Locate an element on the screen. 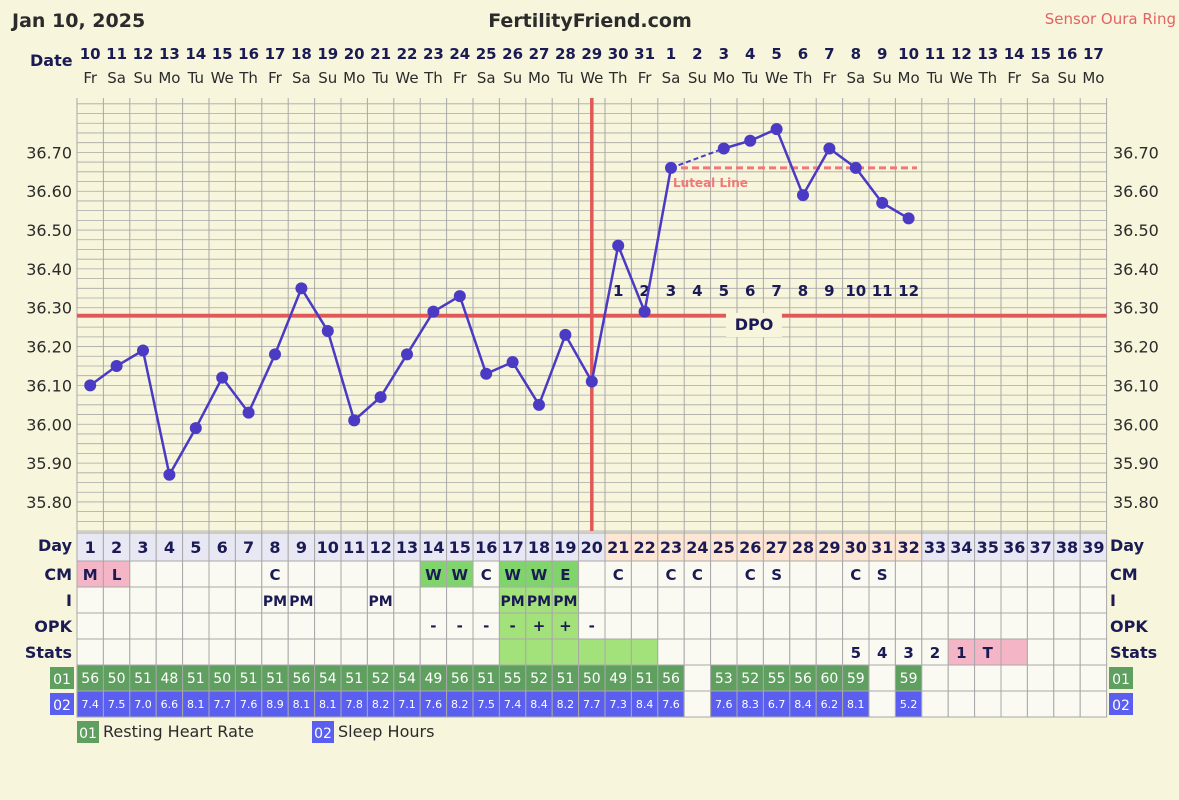 The width and height of the screenshot is (1179, 800). row-label-right-day: Day is located at coordinates (1127, 545).